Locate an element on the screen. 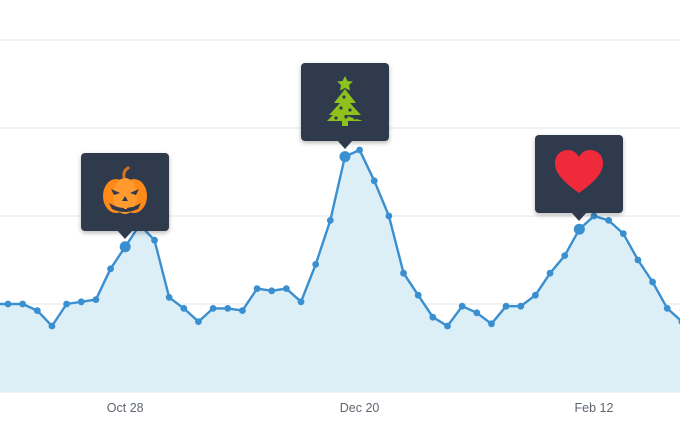 This screenshot has width=680, height=425. x-tick-label: Feb 12 is located at coordinates (594, 408).